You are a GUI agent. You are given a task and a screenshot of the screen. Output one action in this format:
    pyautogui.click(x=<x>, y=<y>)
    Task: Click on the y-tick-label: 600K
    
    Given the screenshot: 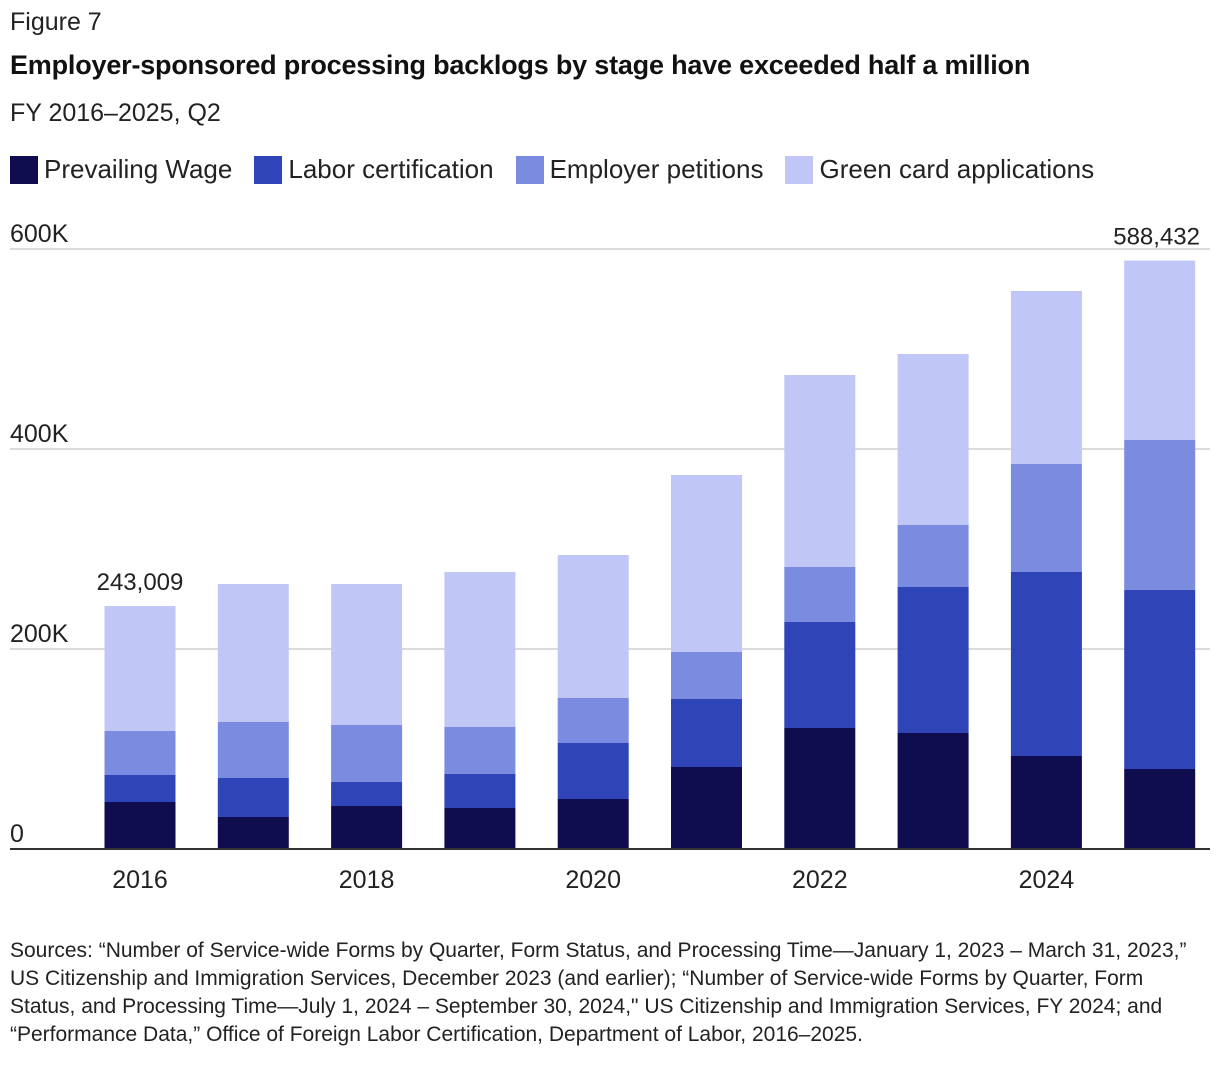 What is the action you would take?
    pyautogui.click(x=39, y=234)
    